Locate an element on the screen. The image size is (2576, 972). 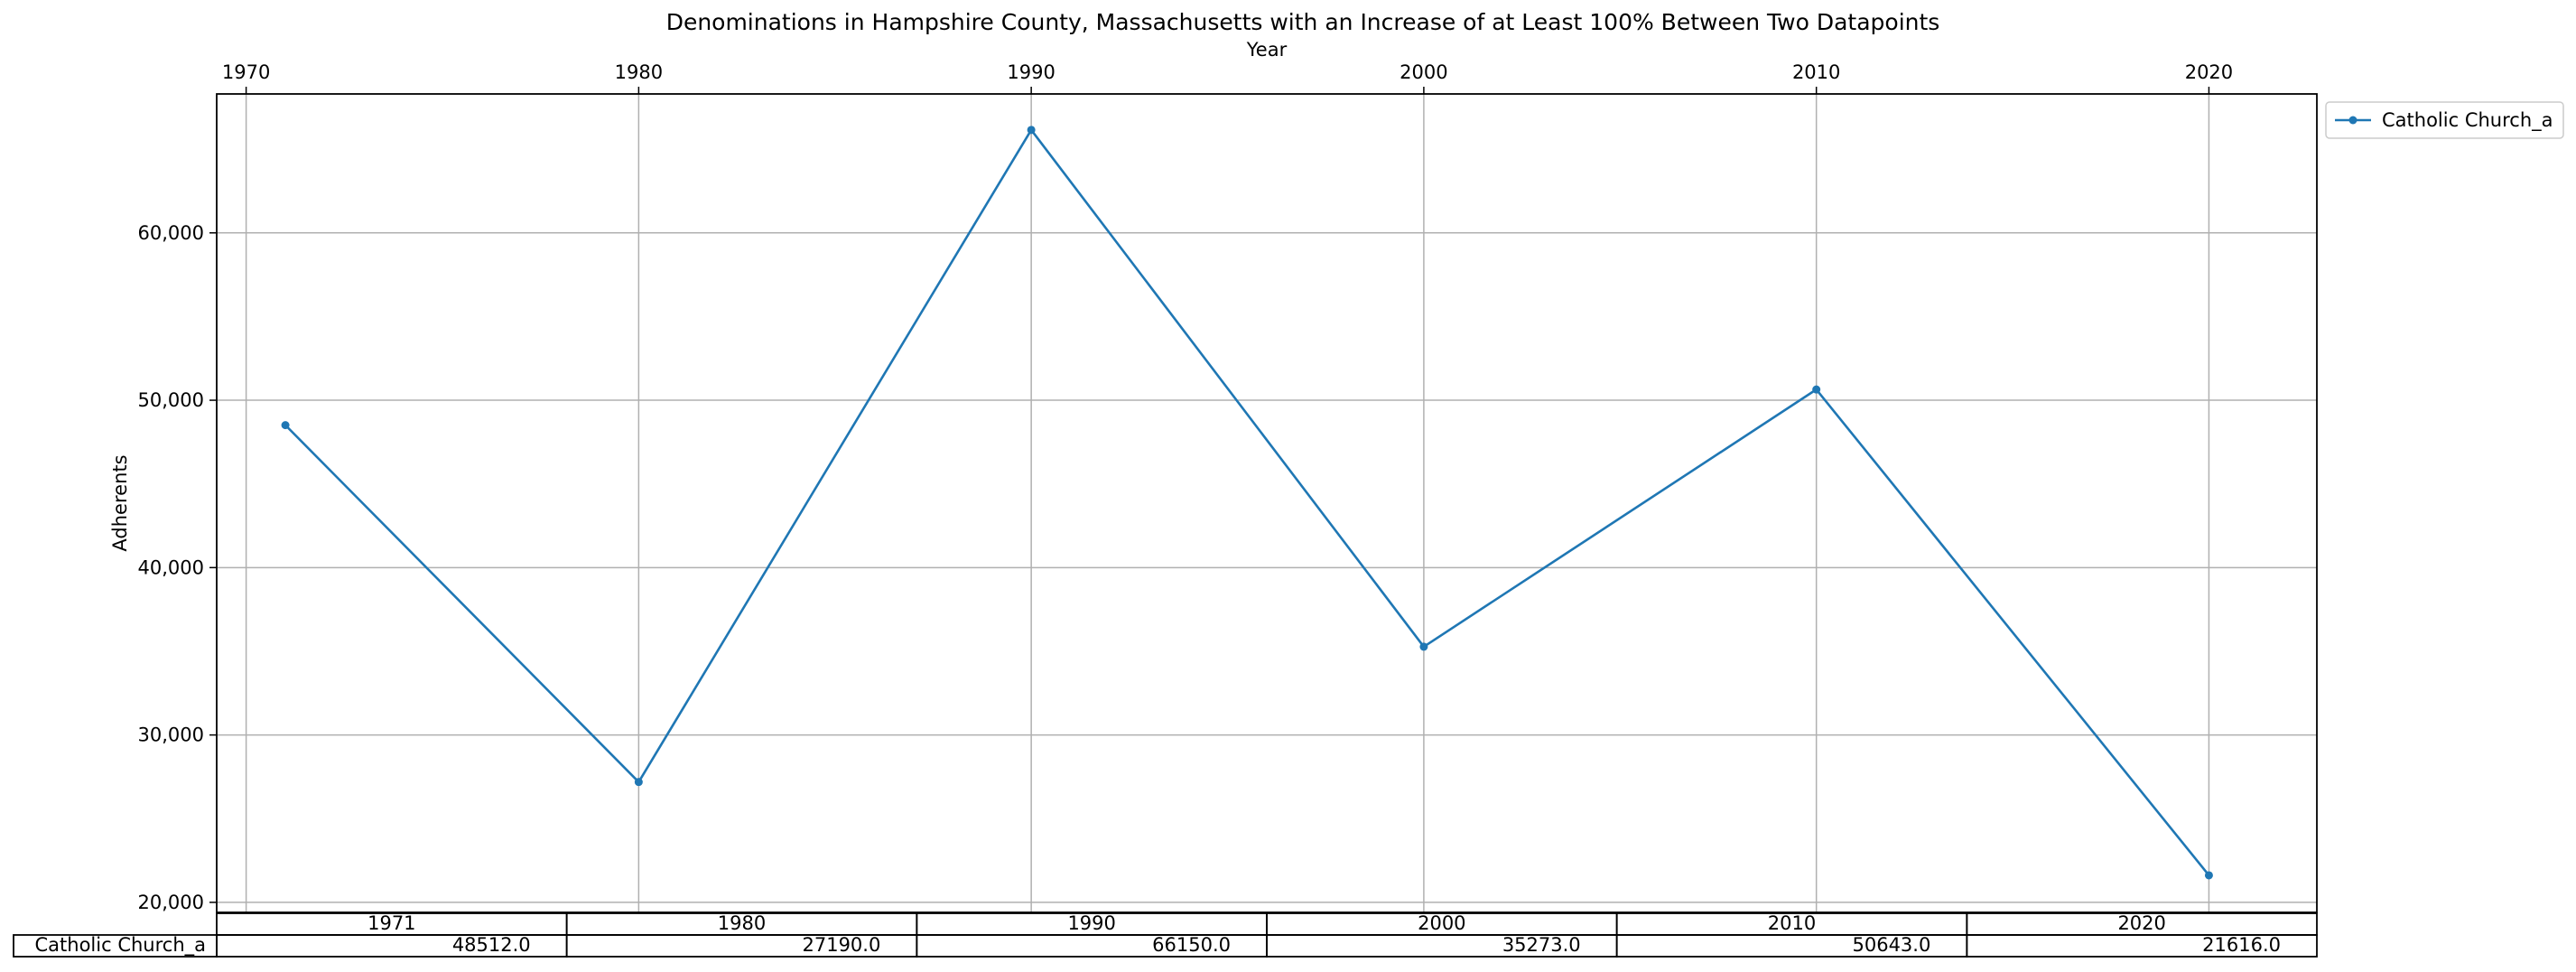
legend: Catholic Church_a is located at coordinates (2444, 120).